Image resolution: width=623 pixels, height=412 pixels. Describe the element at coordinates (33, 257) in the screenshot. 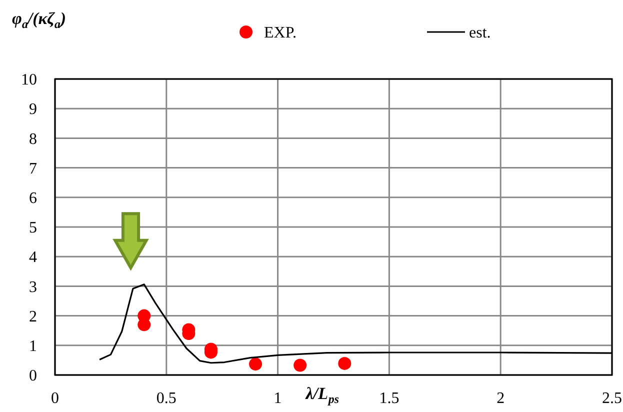

I see `y-tick-label: 4` at that location.